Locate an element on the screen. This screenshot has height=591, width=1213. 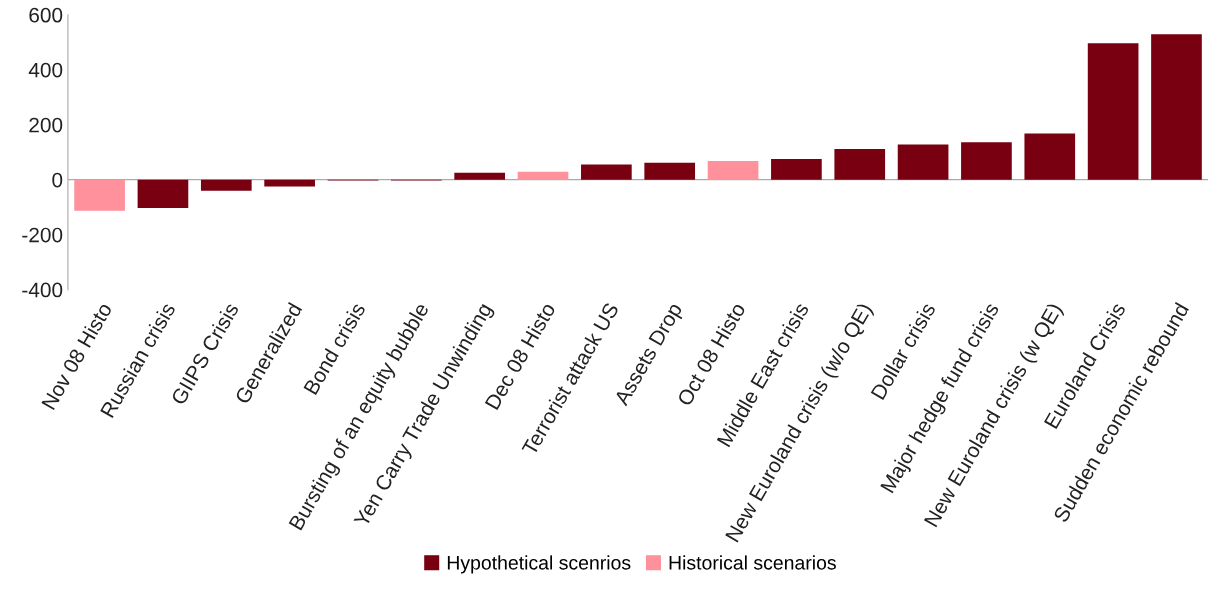
y-tick-label: -200 is located at coordinates (42, 235).